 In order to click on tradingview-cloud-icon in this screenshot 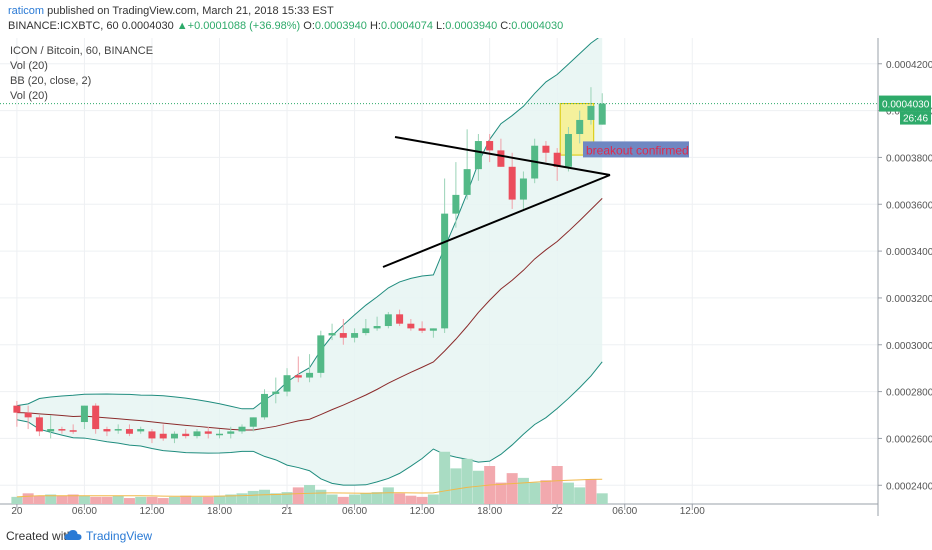, I will do `click(73, 536)`.